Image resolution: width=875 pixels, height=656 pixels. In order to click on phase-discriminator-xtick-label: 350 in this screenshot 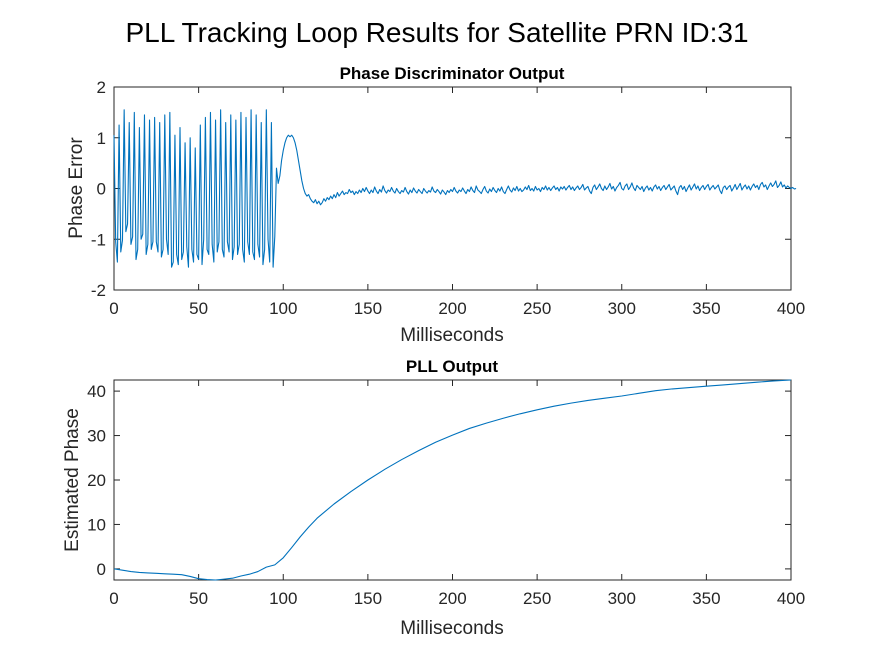, I will do `click(706, 308)`.